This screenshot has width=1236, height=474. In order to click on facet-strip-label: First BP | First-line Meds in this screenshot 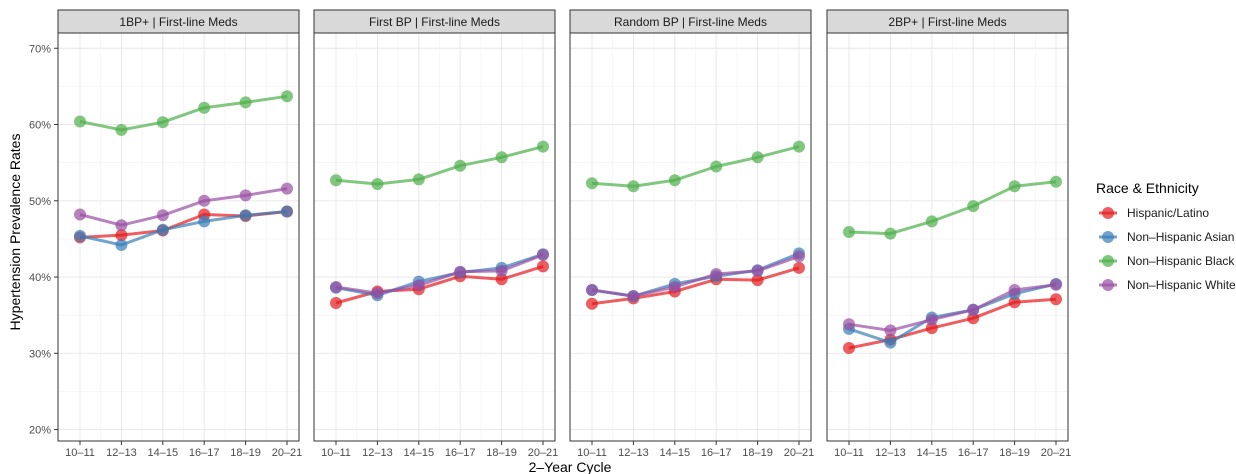, I will do `click(434, 22)`.